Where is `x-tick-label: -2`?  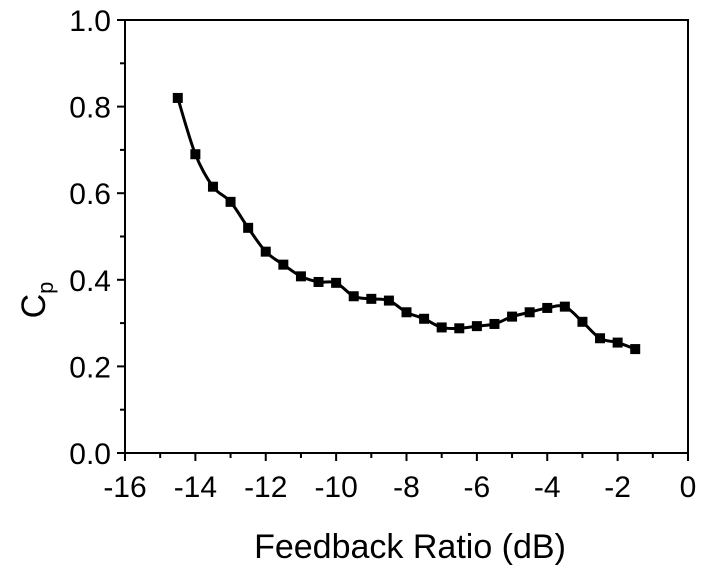
x-tick-label: -2 is located at coordinates (617, 487).